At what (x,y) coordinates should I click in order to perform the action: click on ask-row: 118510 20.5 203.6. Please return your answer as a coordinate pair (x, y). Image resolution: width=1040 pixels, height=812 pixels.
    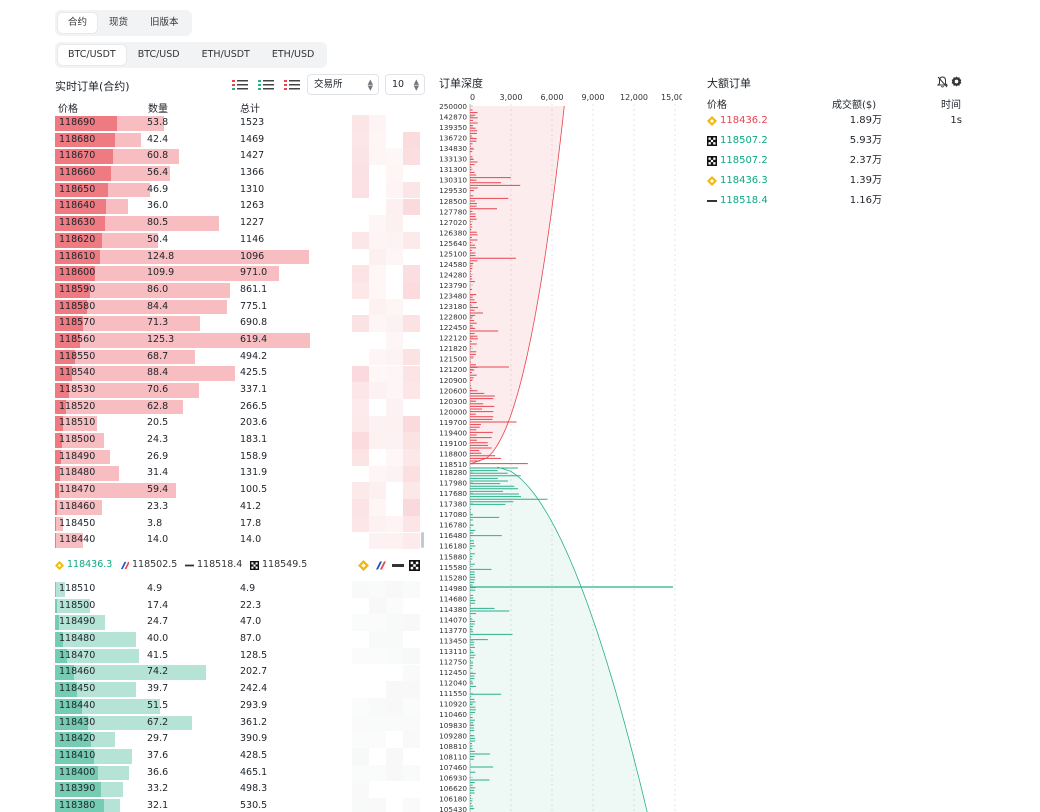
    Looking at the image, I should click on (185, 423).